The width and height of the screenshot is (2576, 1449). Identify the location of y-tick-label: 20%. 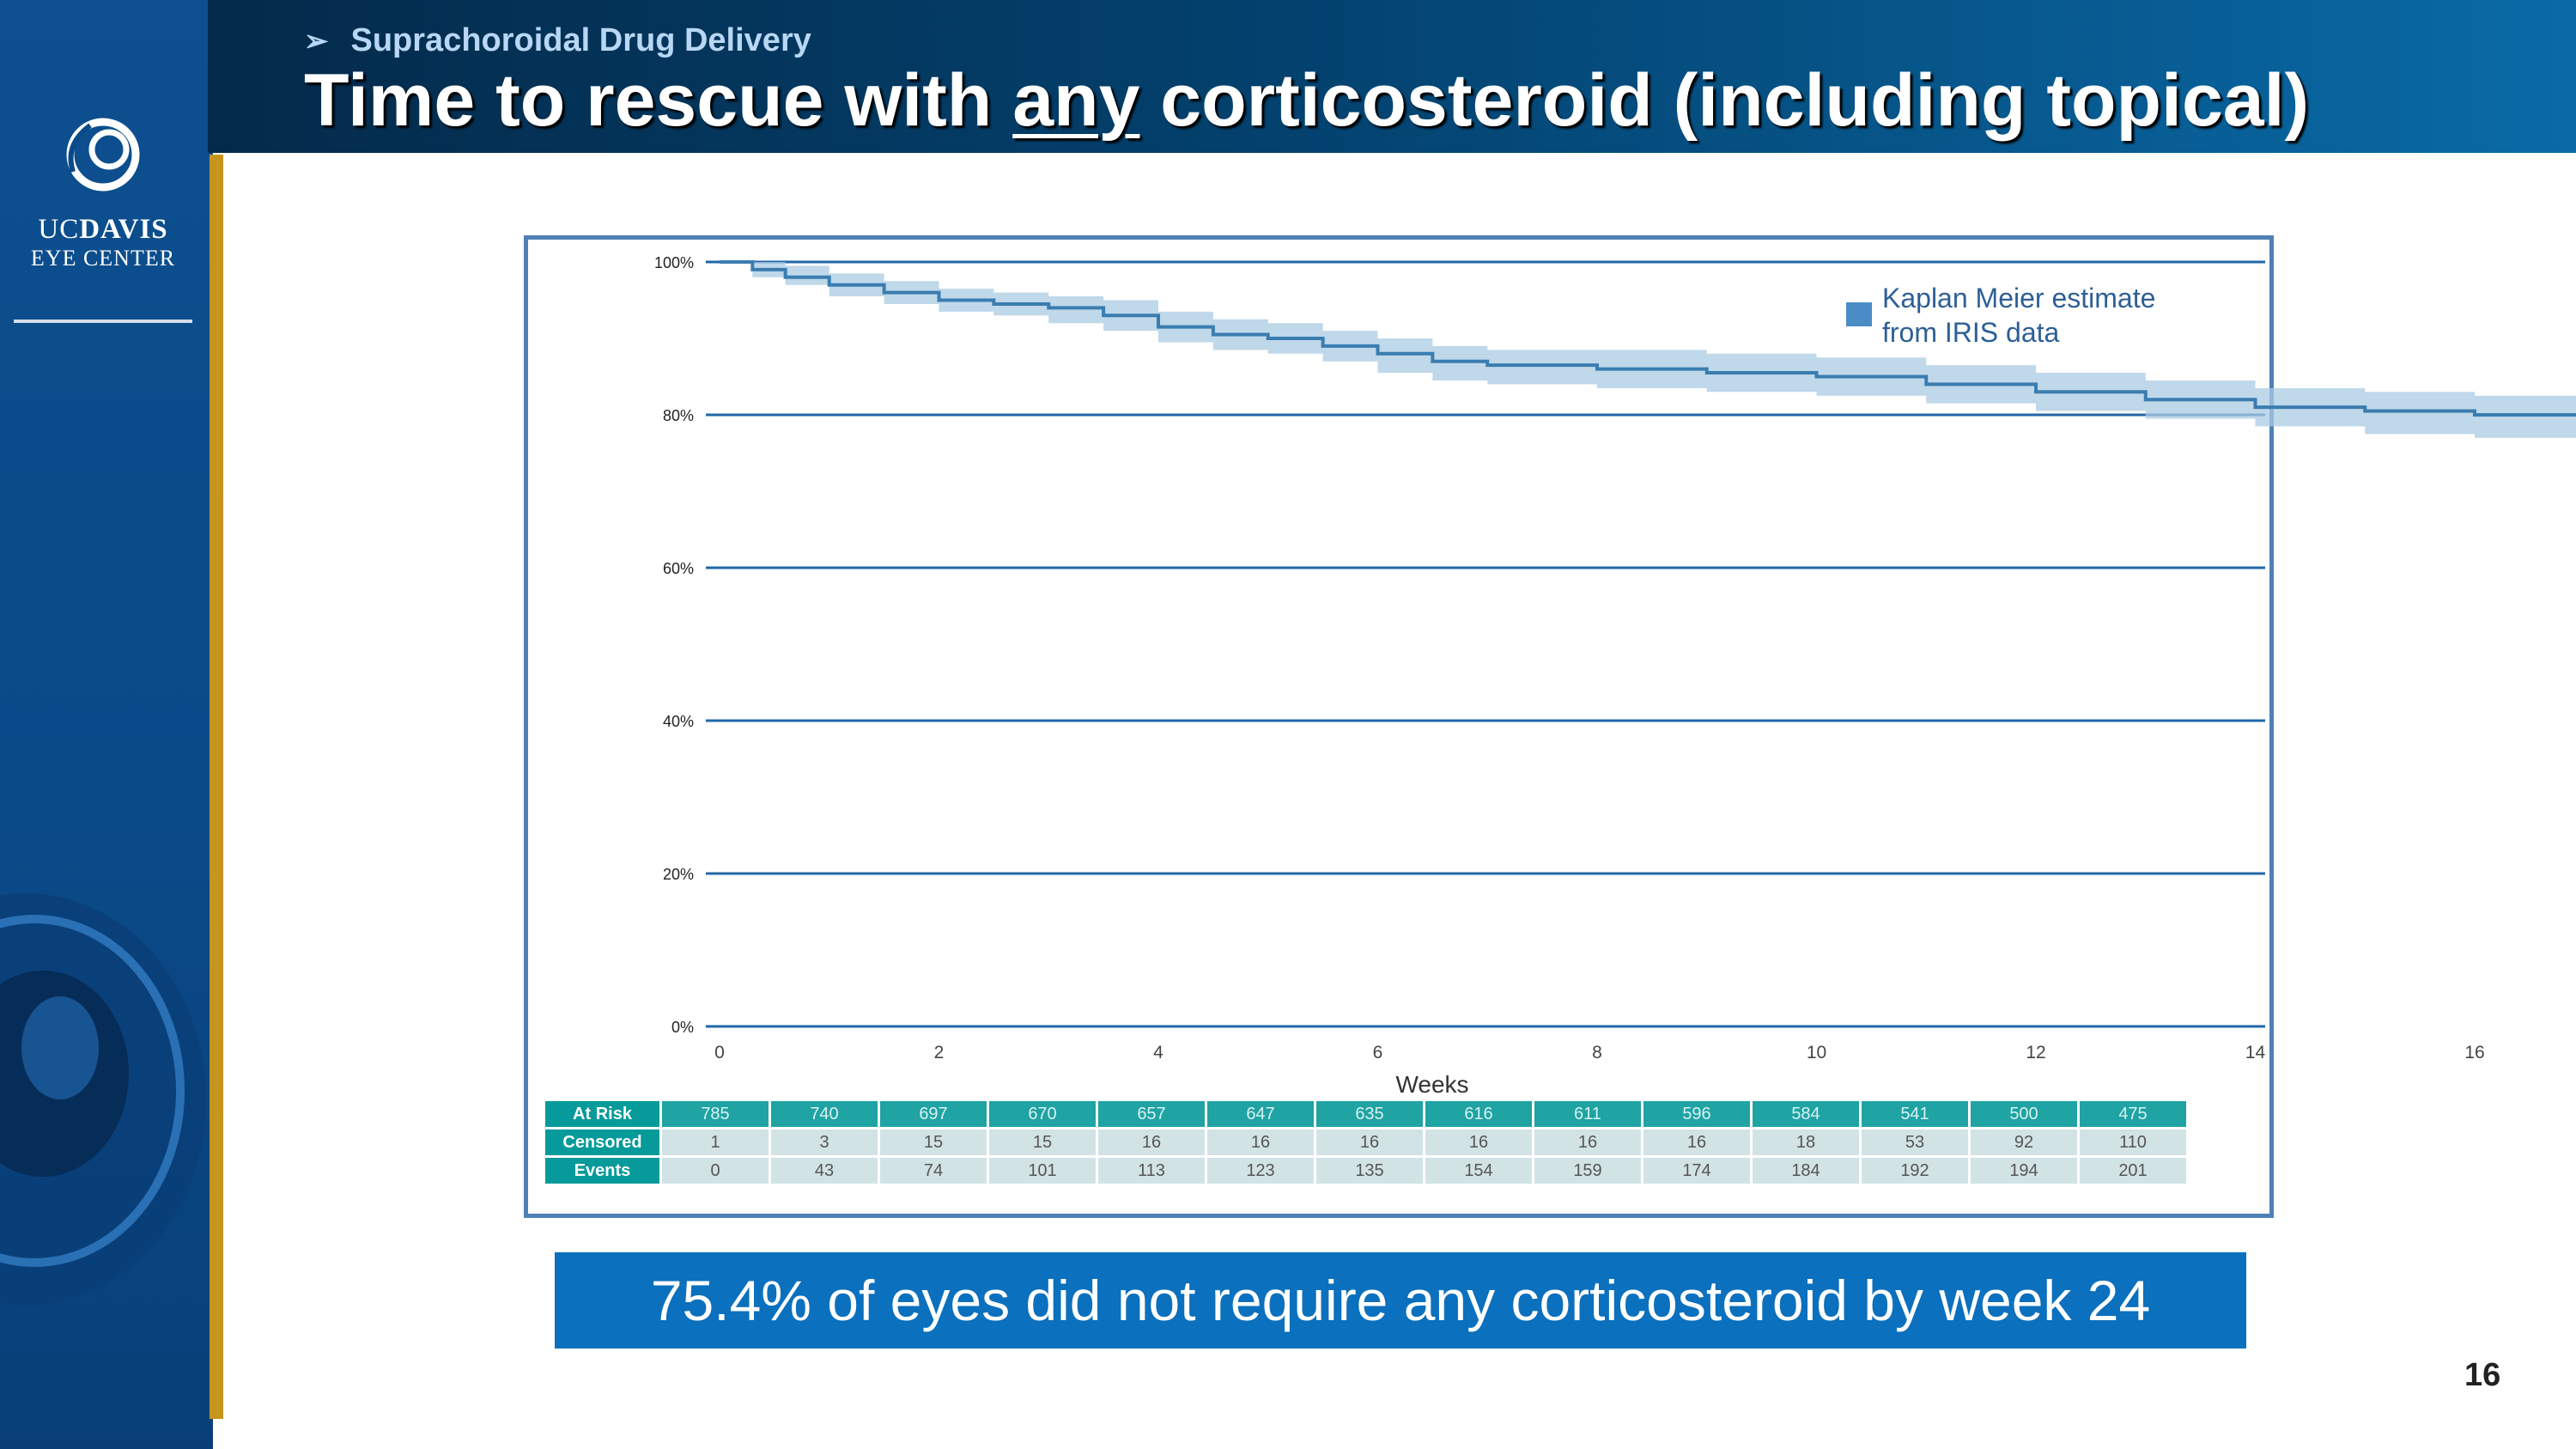
(678, 874).